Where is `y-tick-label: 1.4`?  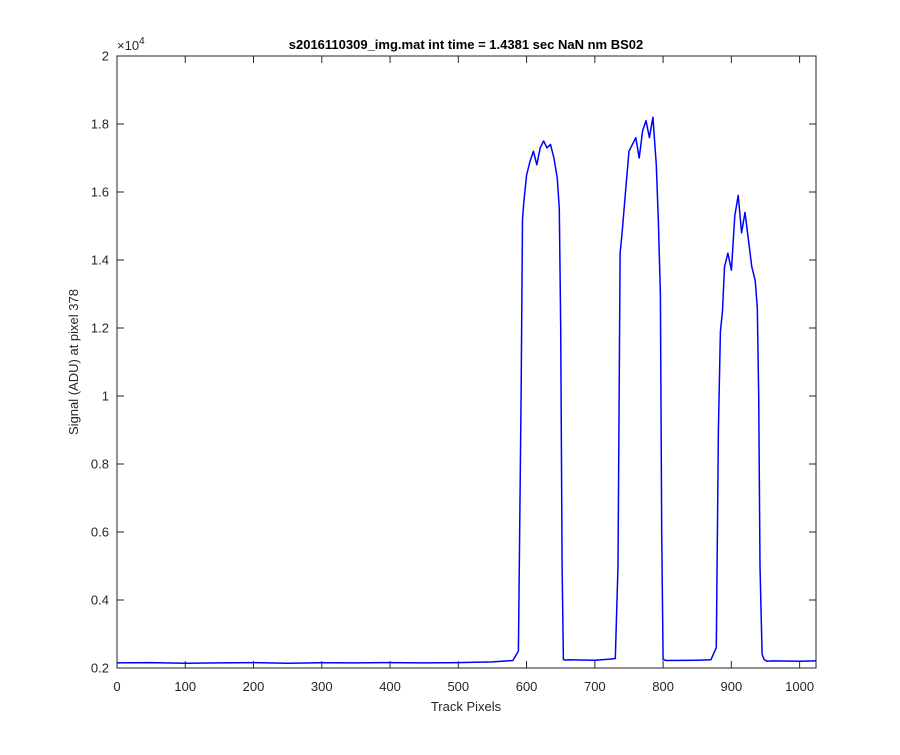
y-tick-label: 1.4 is located at coordinates (100, 260).